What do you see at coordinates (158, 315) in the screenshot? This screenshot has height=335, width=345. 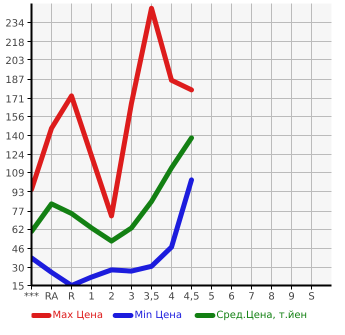 I see `legend-label: Min Цена` at bounding box center [158, 315].